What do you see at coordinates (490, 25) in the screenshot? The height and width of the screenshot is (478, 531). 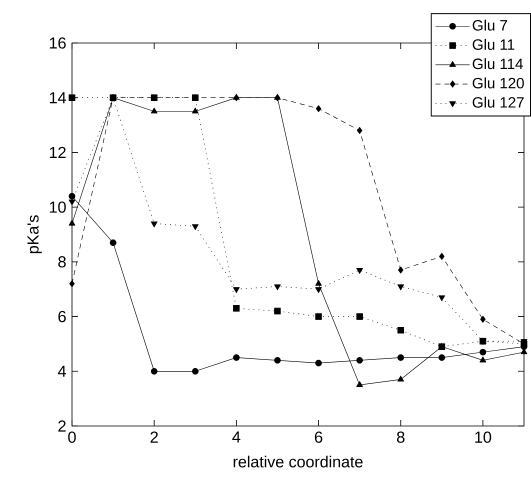 I see `legend-label: Glu 7` at bounding box center [490, 25].